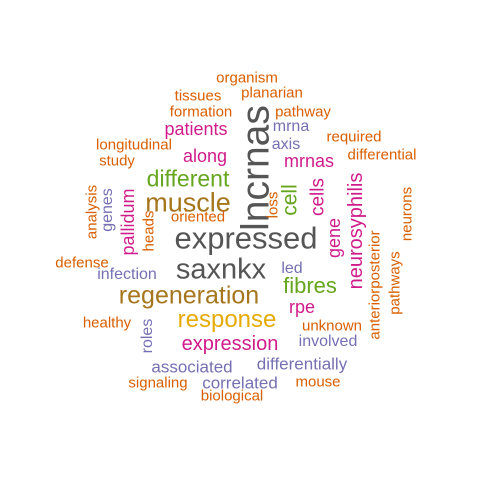  Describe the element at coordinates (382, 155) in the screenshot. I see `word-differential: differential` at that location.